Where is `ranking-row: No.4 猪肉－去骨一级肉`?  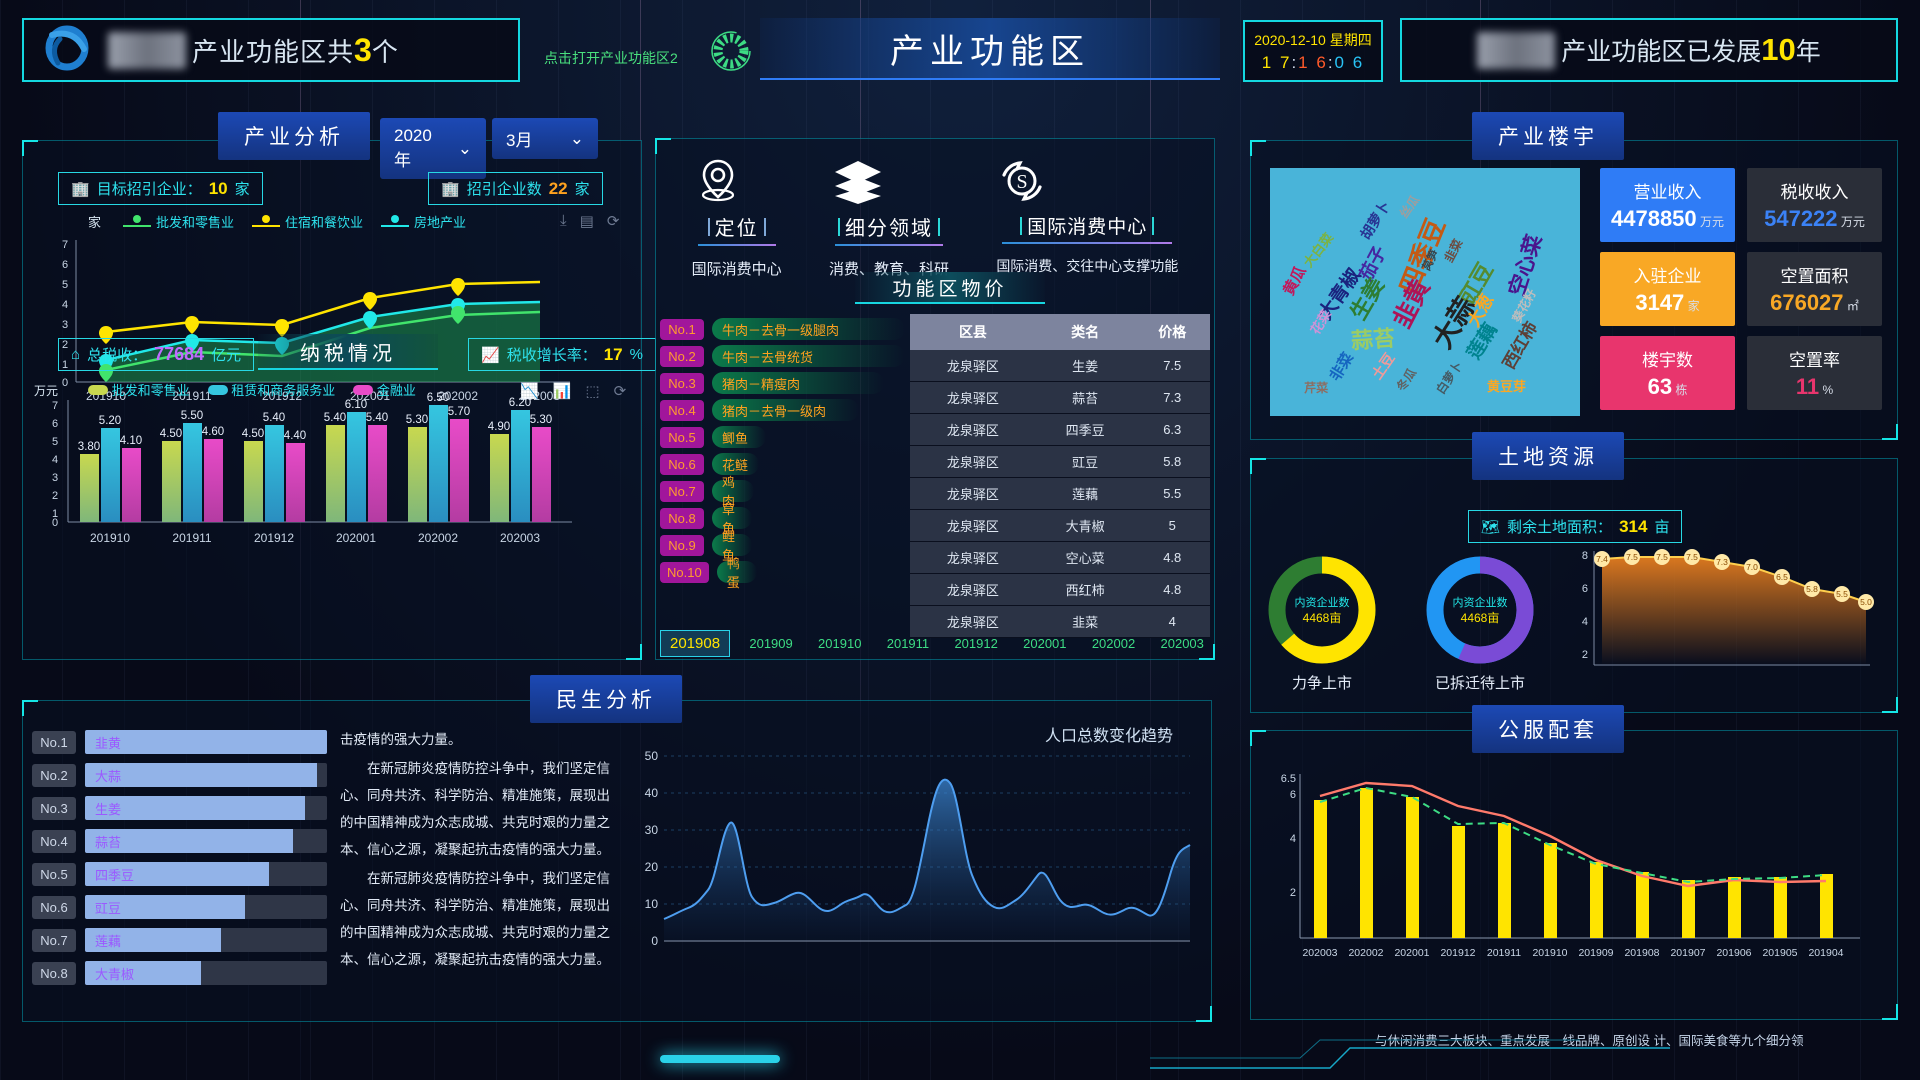 ranking-row: No.4 猪肉－去骨一级肉 is located at coordinates (782, 410).